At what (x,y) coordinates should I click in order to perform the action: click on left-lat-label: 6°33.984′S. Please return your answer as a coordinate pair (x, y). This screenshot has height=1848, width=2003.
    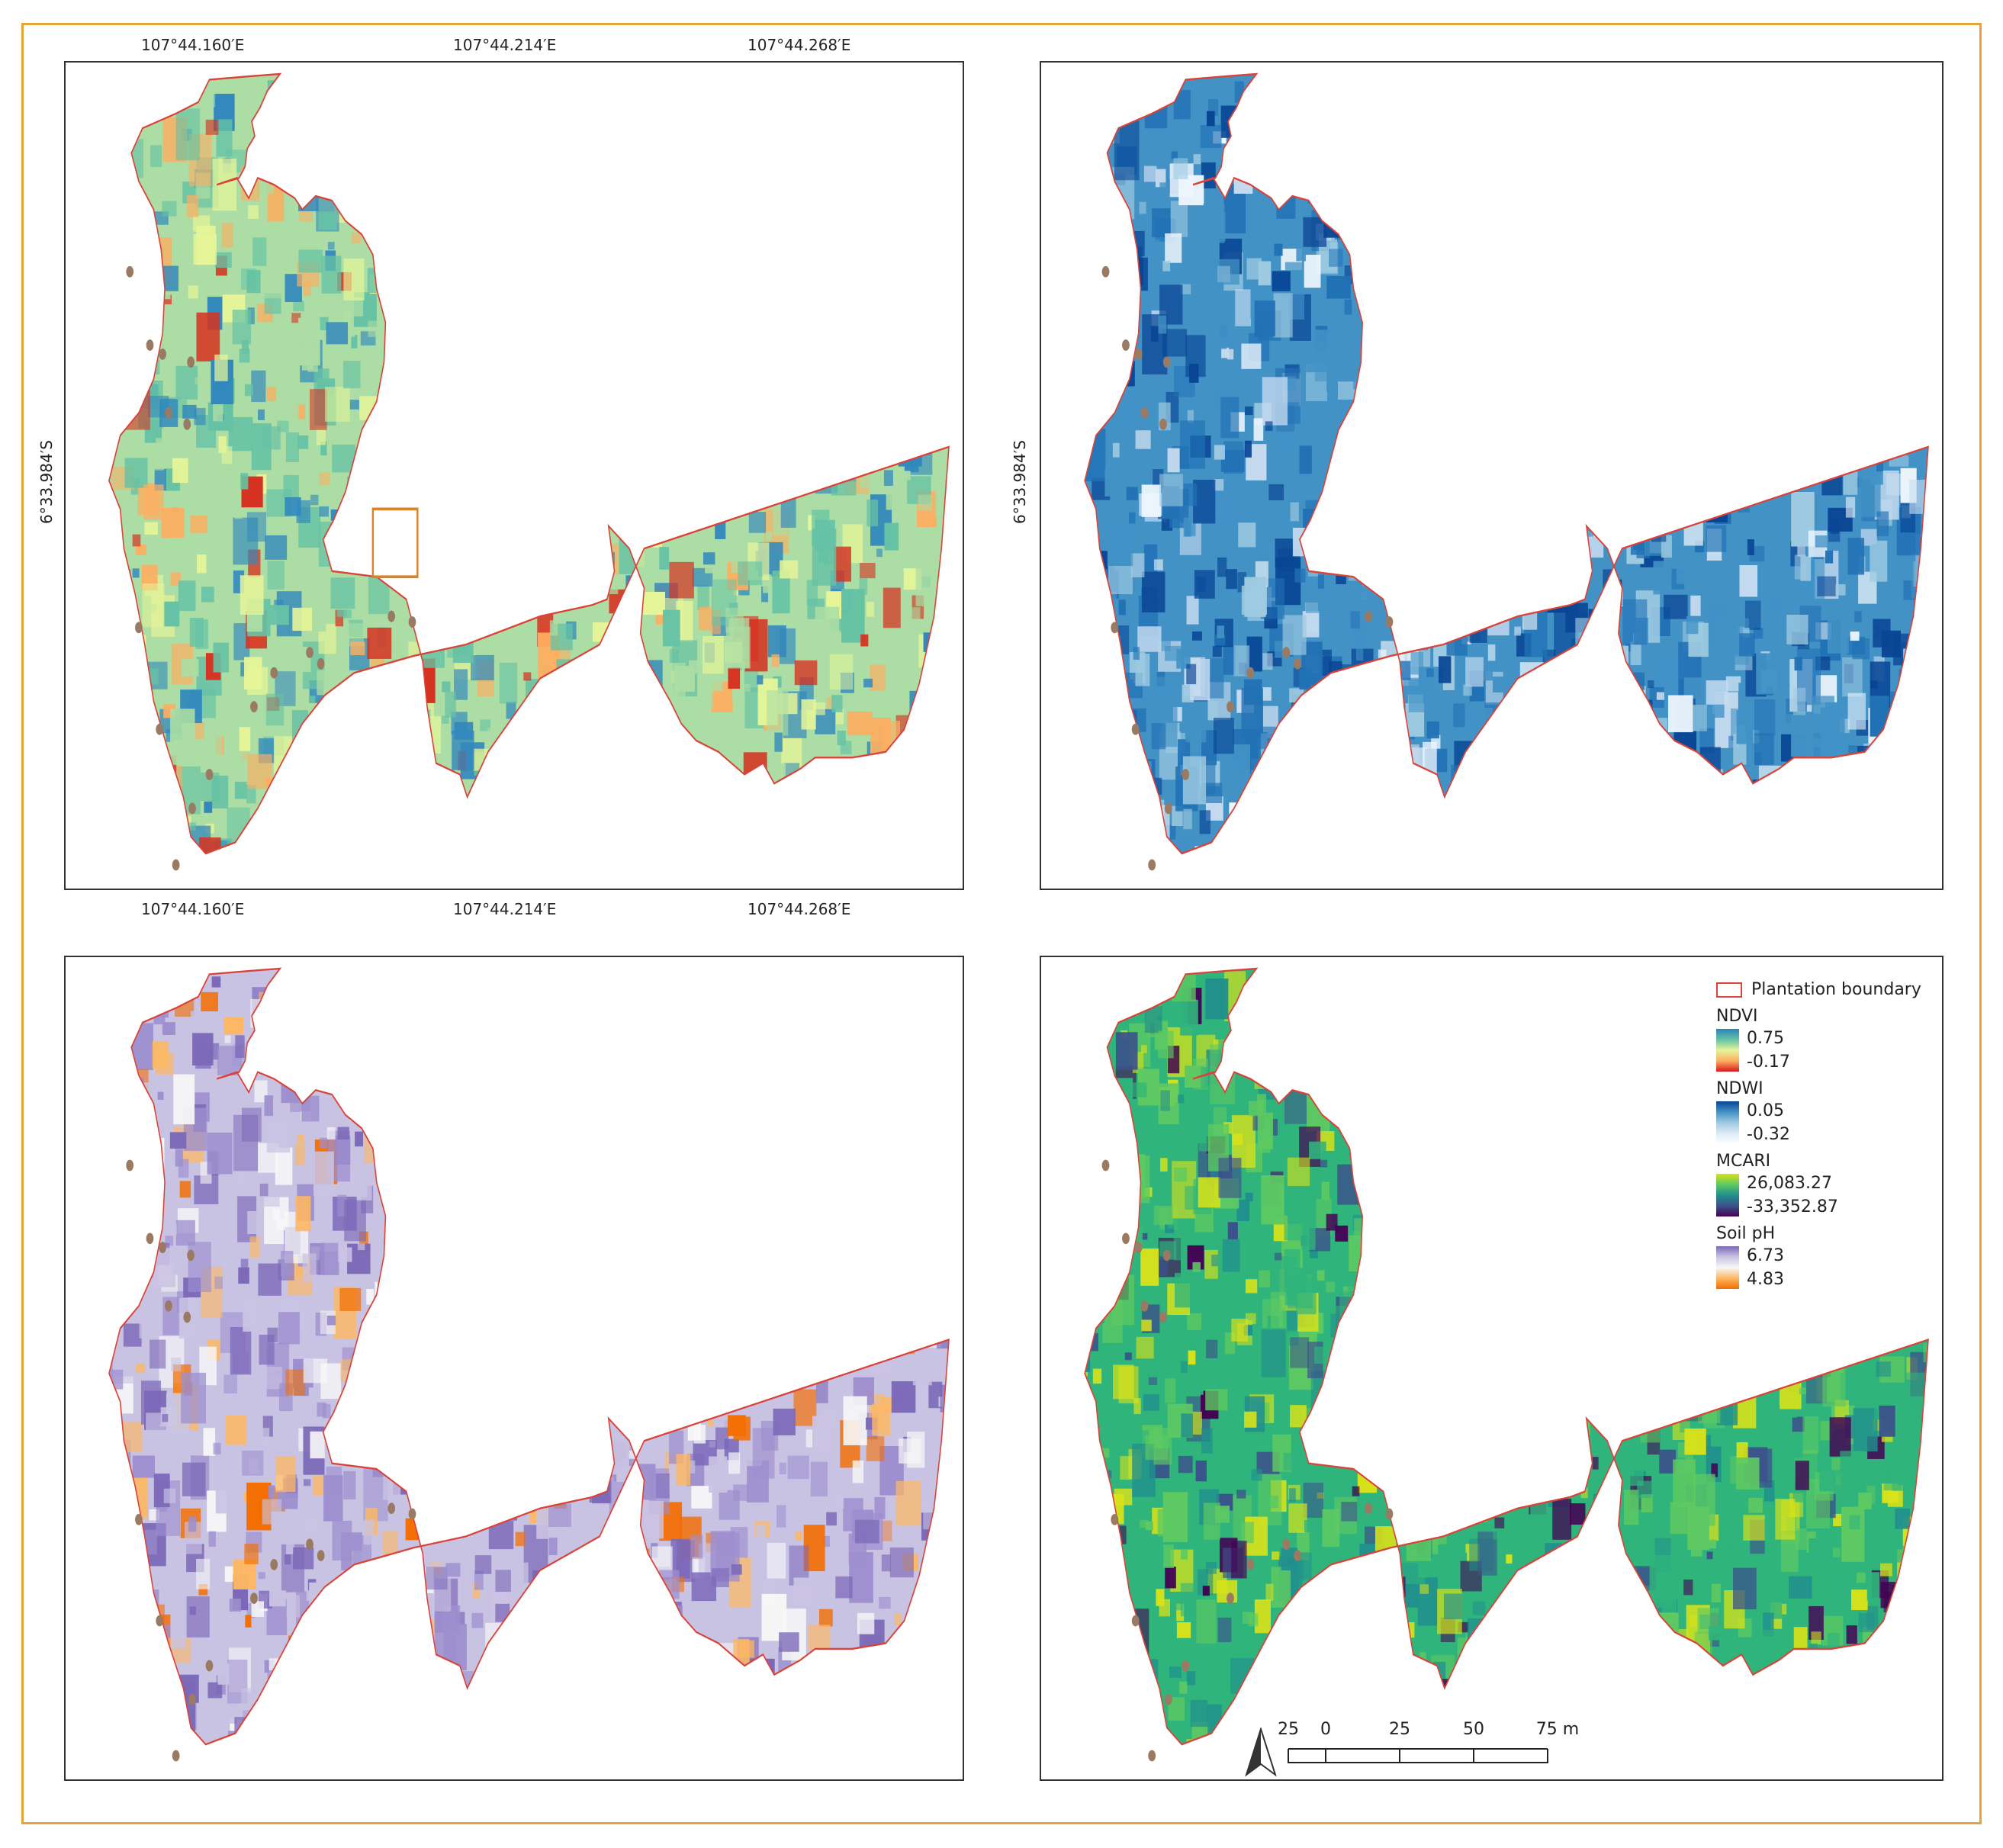
    Looking at the image, I should click on (46, 482).